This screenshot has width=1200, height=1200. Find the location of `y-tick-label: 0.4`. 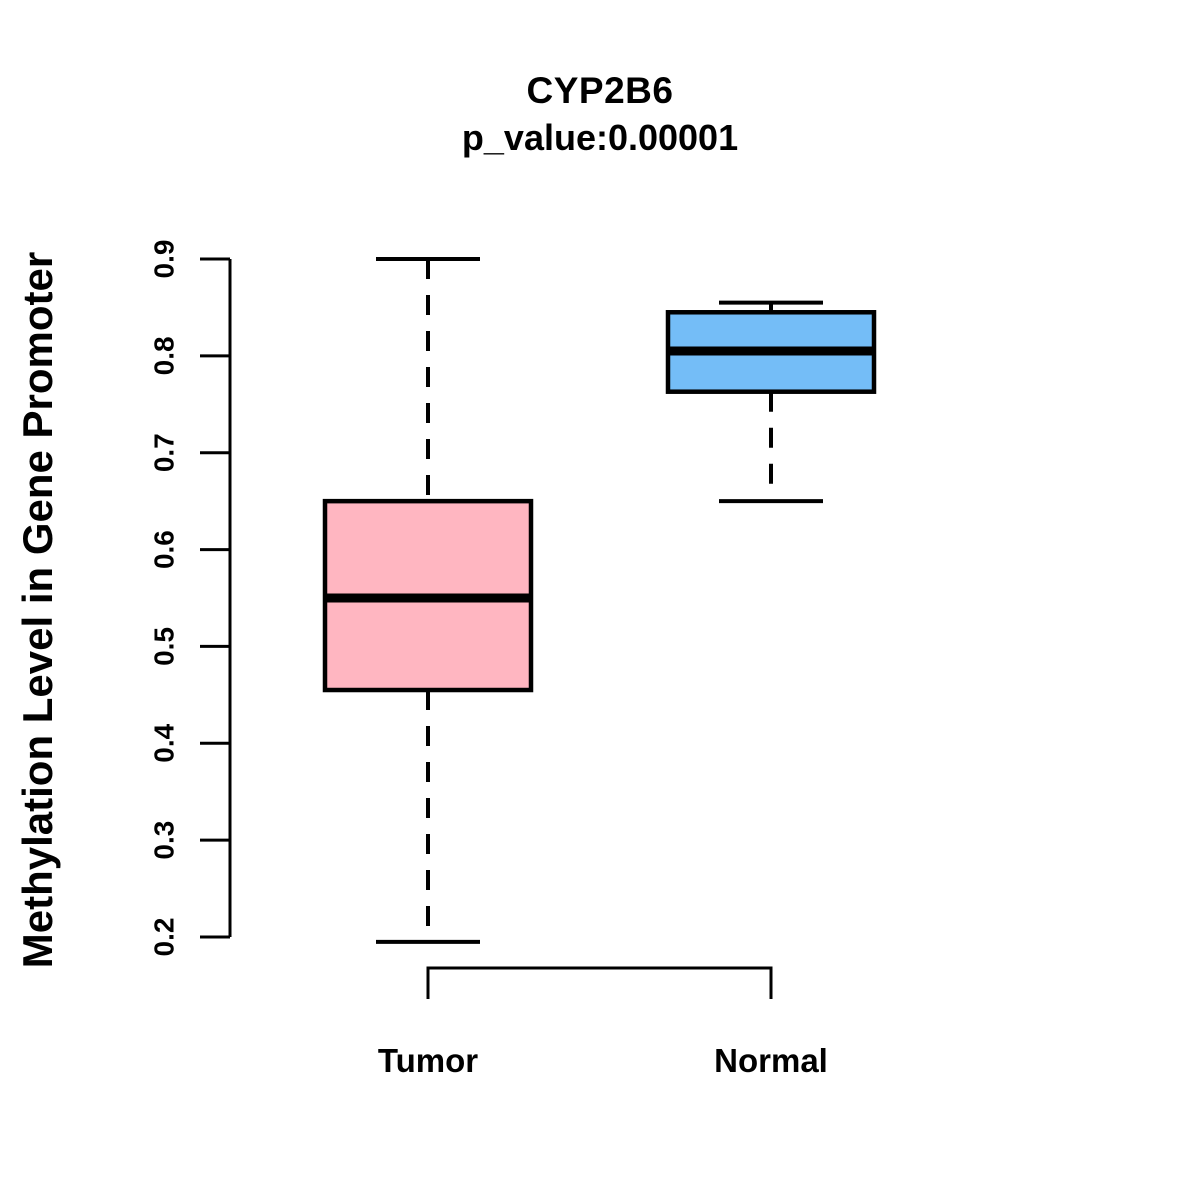

y-tick-label: 0.4 is located at coordinates (163, 742).